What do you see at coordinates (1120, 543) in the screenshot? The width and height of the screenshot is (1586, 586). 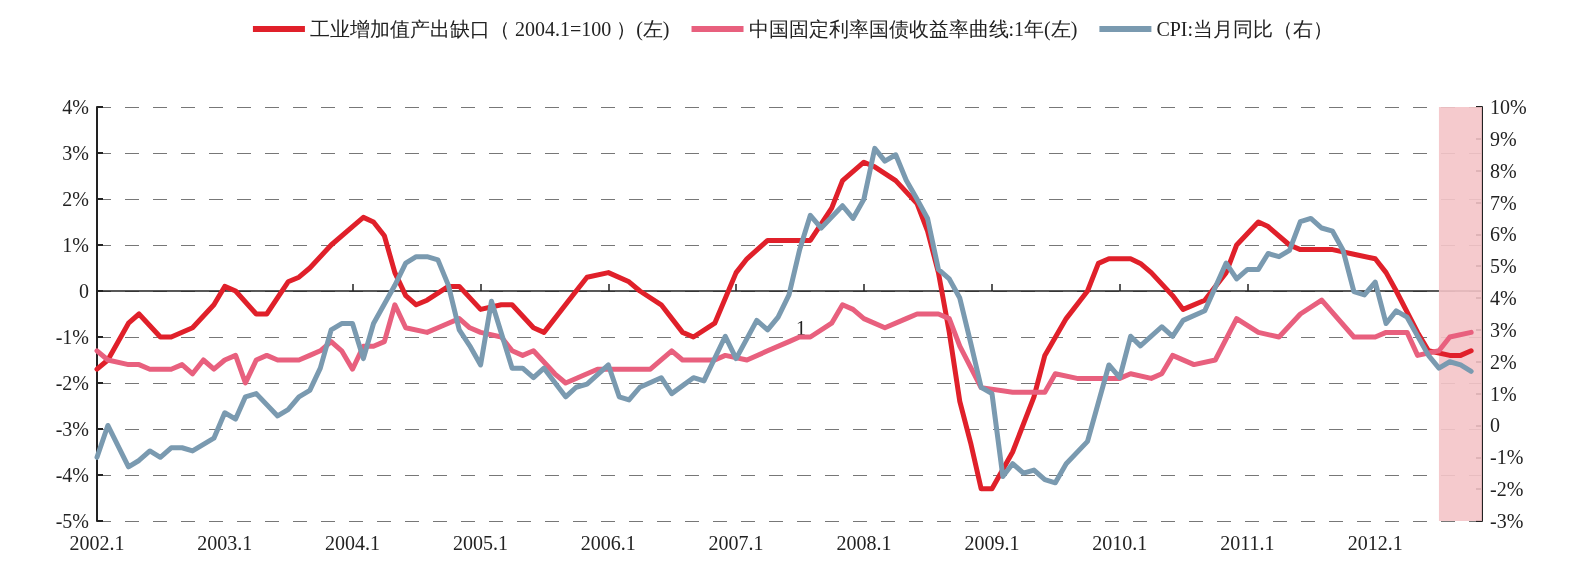 I see `x-tick-label: 2010.1` at bounding box center [1120, 543].